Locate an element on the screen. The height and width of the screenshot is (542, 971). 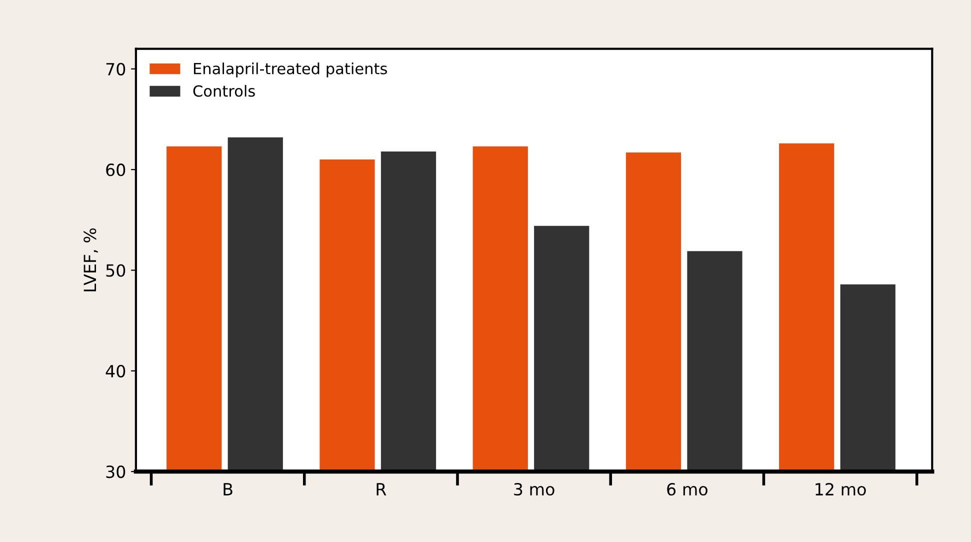
x-tick-label: R is located at coordinates (381, 489).